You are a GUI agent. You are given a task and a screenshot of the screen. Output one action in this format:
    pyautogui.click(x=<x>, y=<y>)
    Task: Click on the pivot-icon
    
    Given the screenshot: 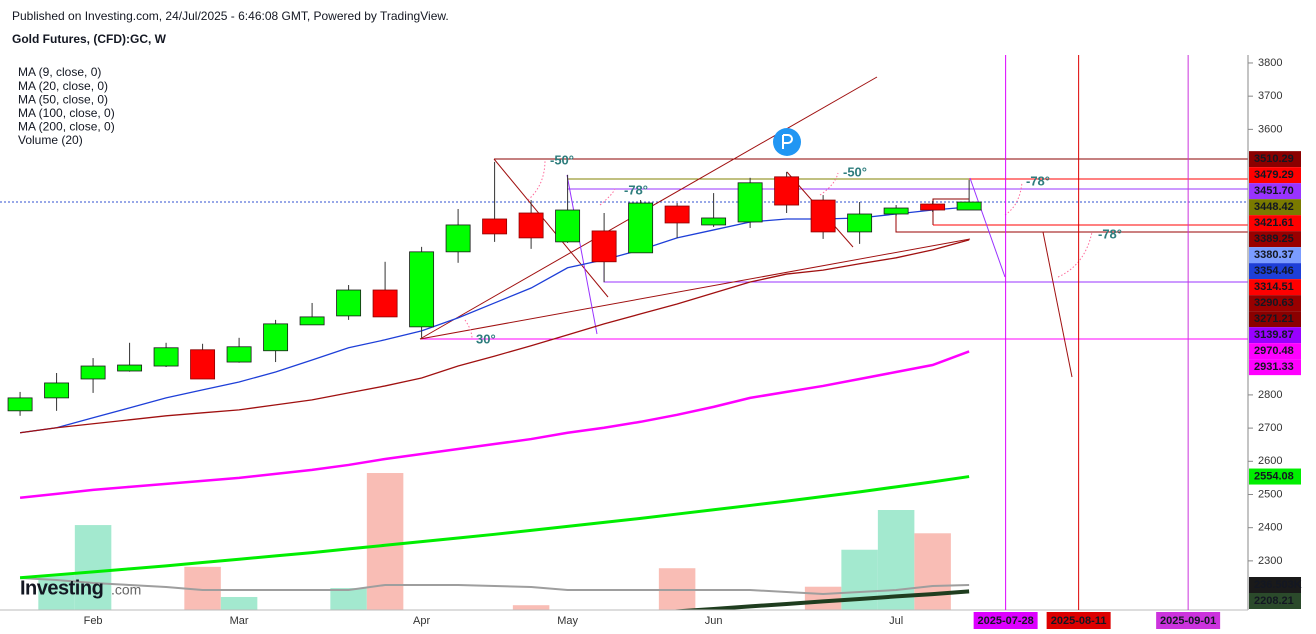 What is the action you would take?
    pyautogui.click(x=787, y=141)
    